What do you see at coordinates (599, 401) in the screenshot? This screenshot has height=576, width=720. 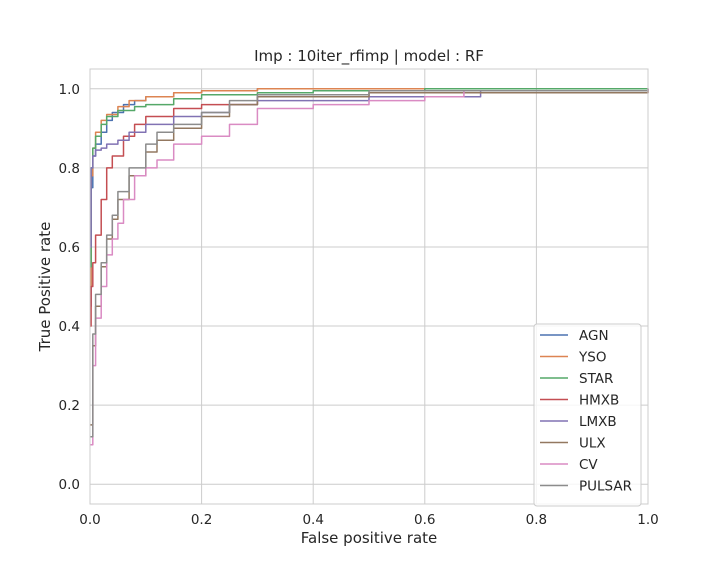 I see `legend-label-hmxb: HMXB` at bounding box center [599, 401].